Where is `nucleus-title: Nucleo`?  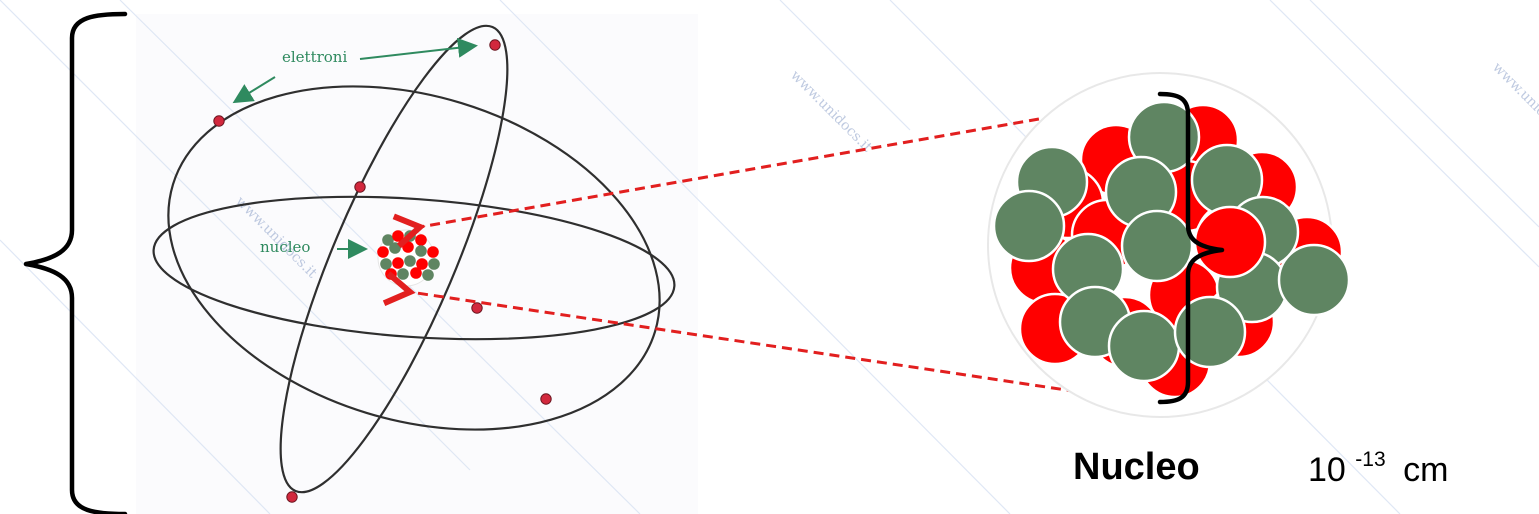
nucleus-title: Nucleo is located at coordinates (1136, 467).